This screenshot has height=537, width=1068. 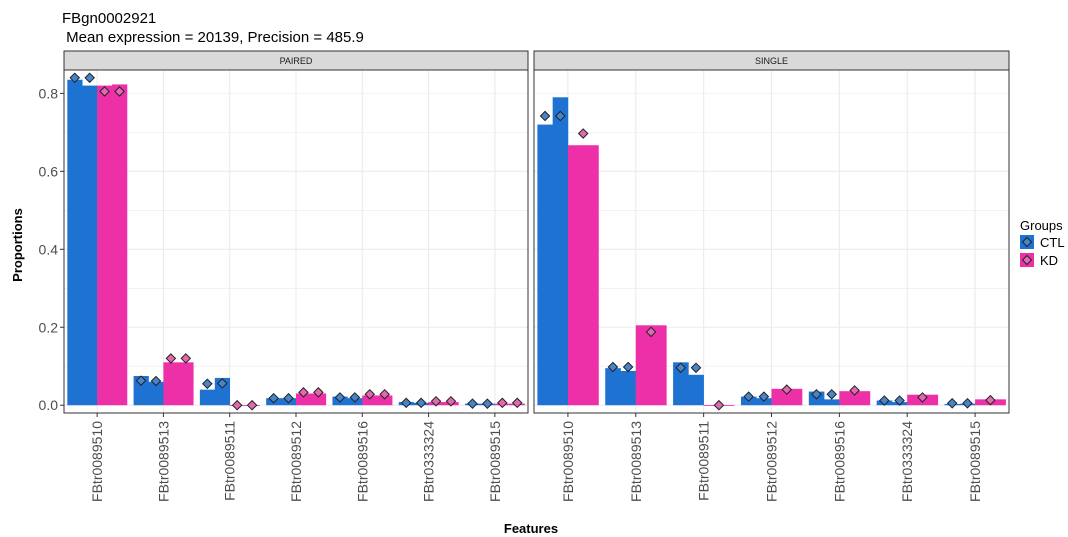 What do you see at coordinates (51, 249) in the screenshot?
I see `y-tick-labels: 0.0 0.2 0.4 0.6 0.8` at bounding box center [51, 249].